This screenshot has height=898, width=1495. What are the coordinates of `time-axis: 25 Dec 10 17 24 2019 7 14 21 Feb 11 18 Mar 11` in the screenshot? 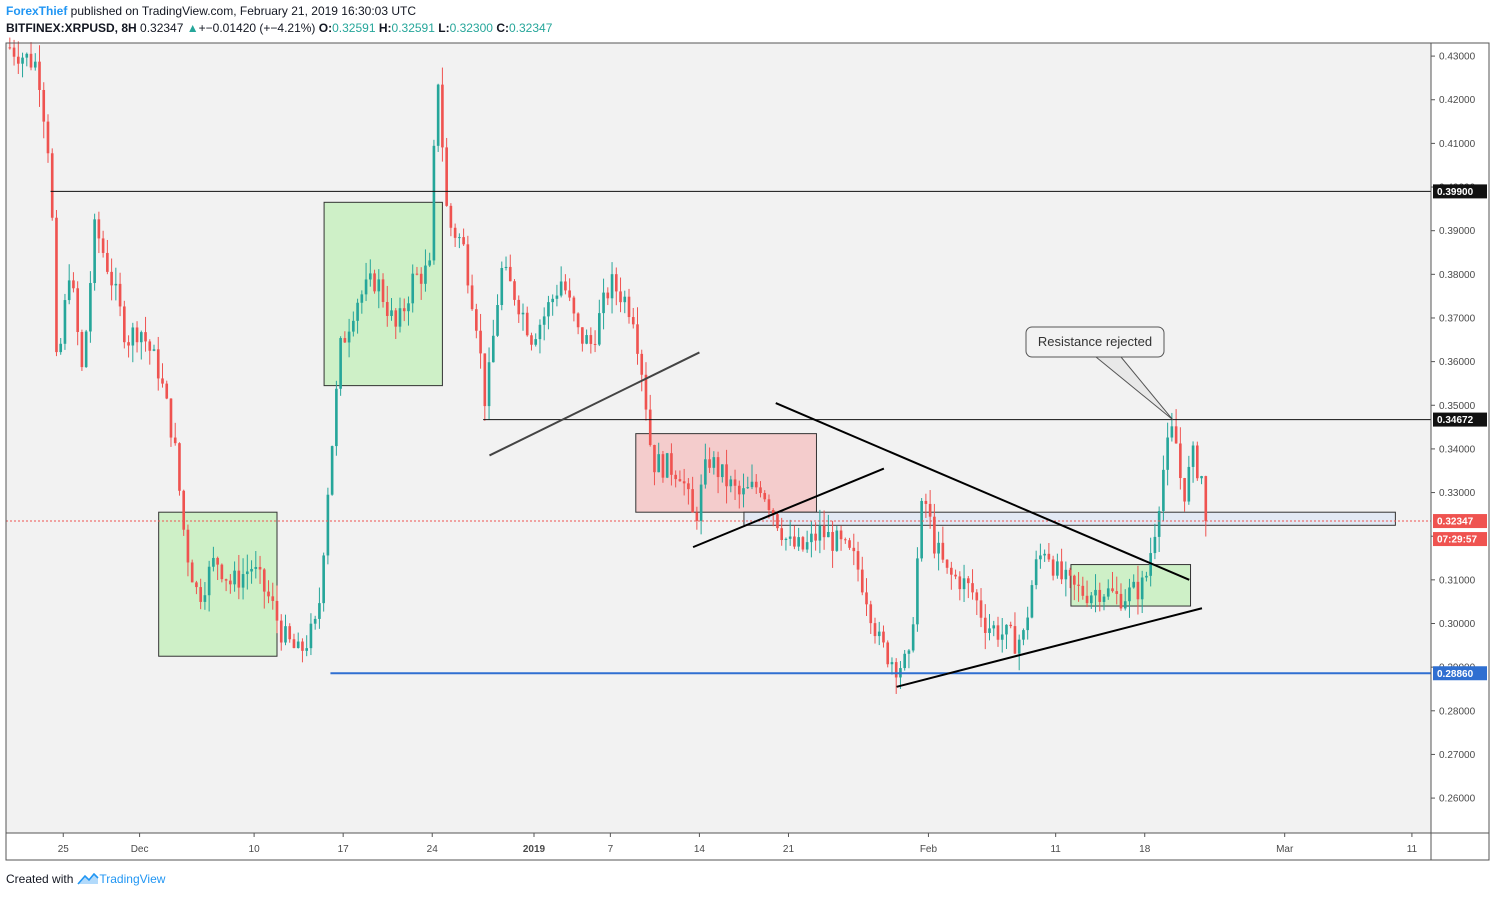 It's located at (738, 844).